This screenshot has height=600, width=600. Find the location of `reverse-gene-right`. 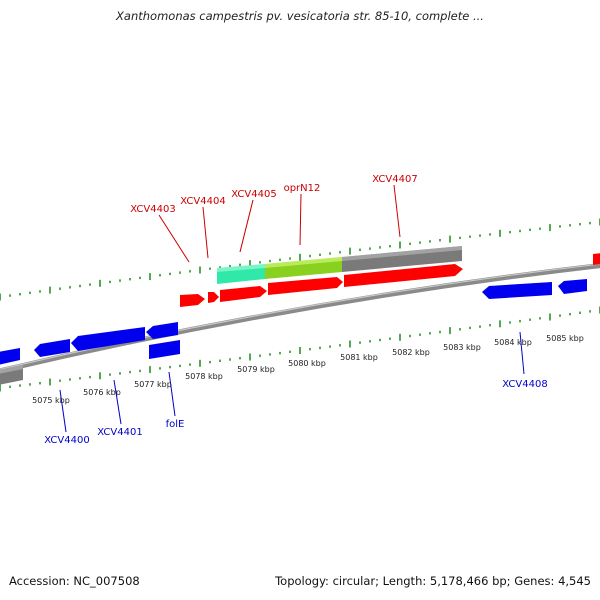

reverse-gene-right is located at coordinates (572, 286).